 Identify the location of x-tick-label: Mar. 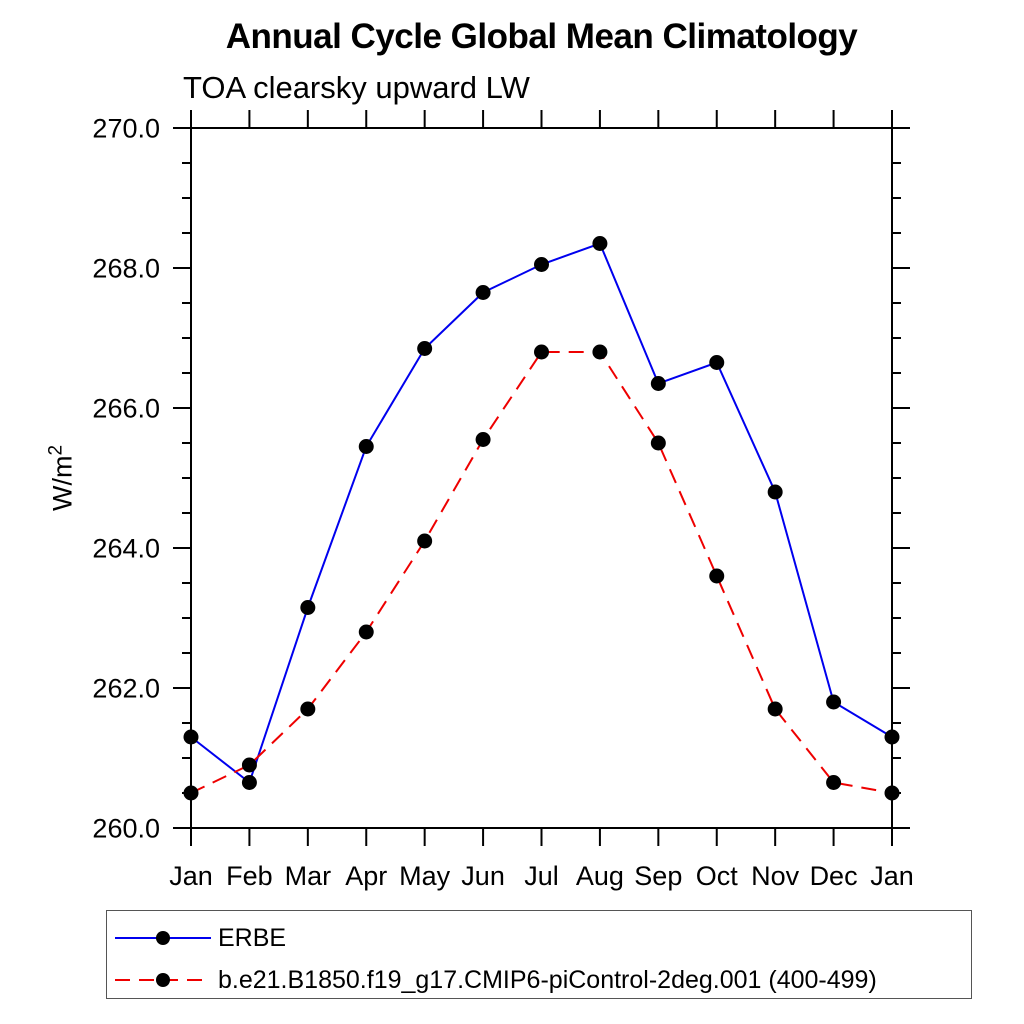
(308, 876).